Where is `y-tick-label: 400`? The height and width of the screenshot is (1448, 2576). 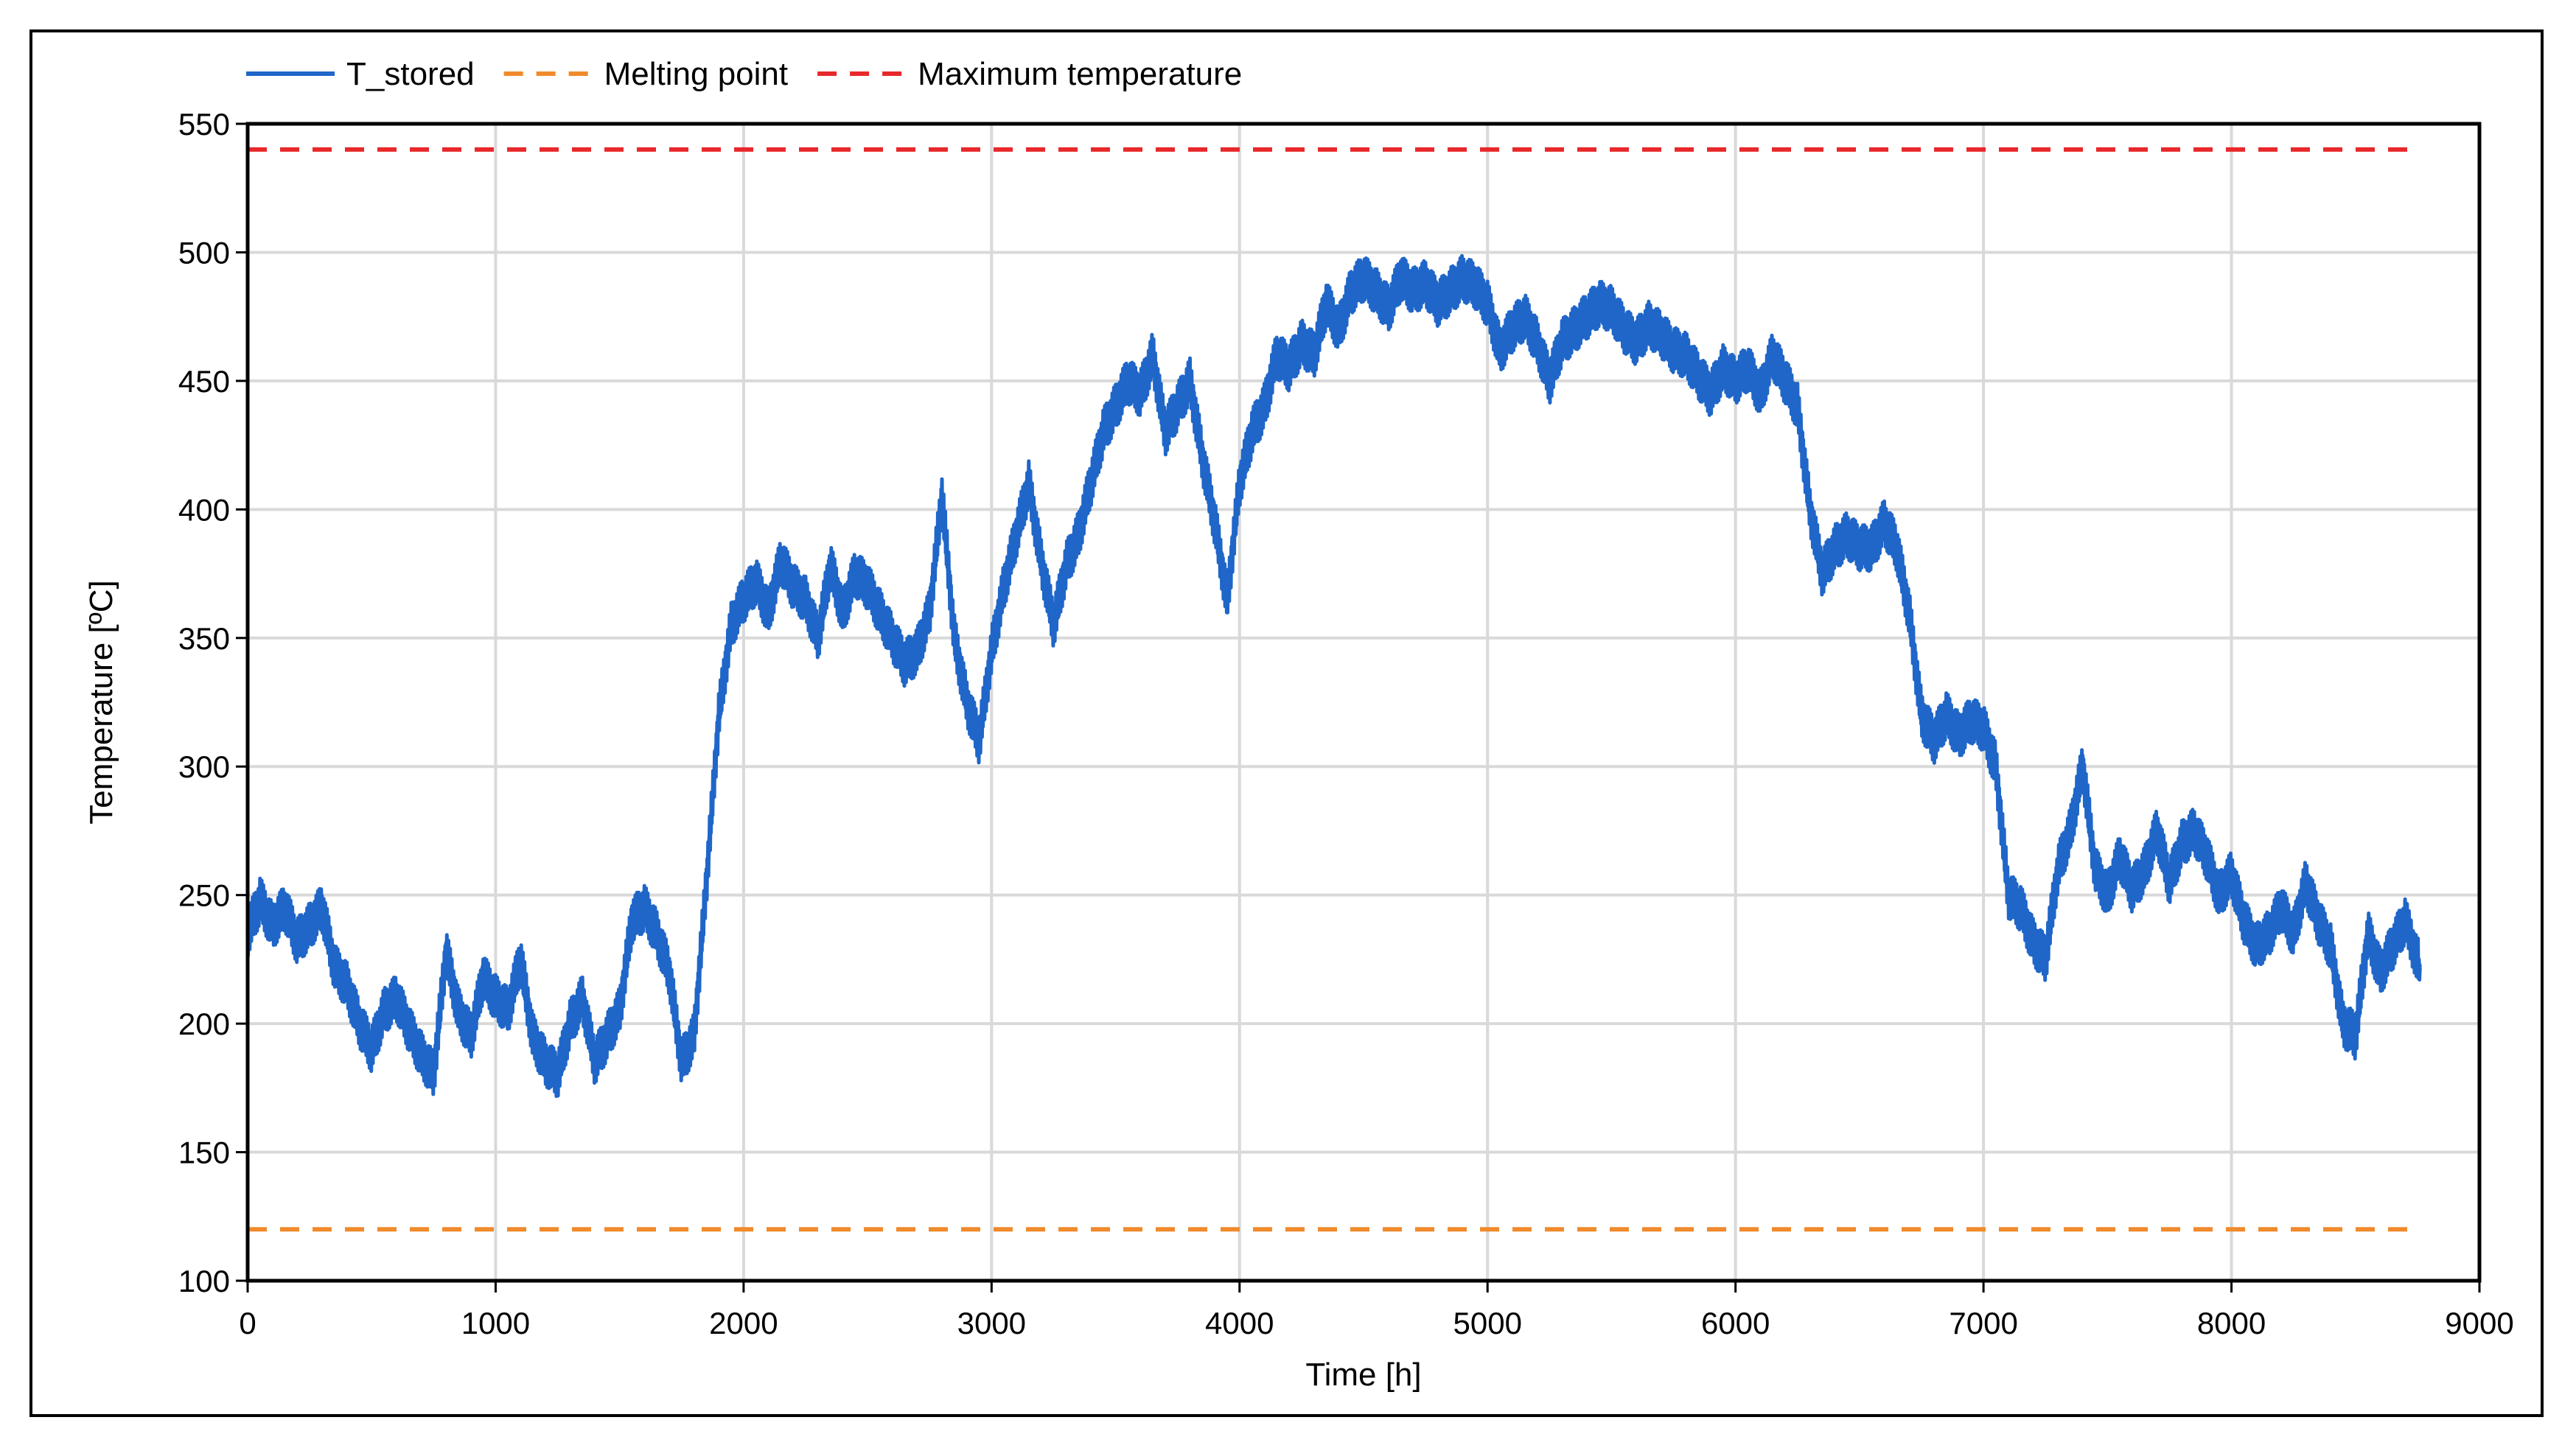
y-tick-label: 400 is located at coordinates (204, 510).